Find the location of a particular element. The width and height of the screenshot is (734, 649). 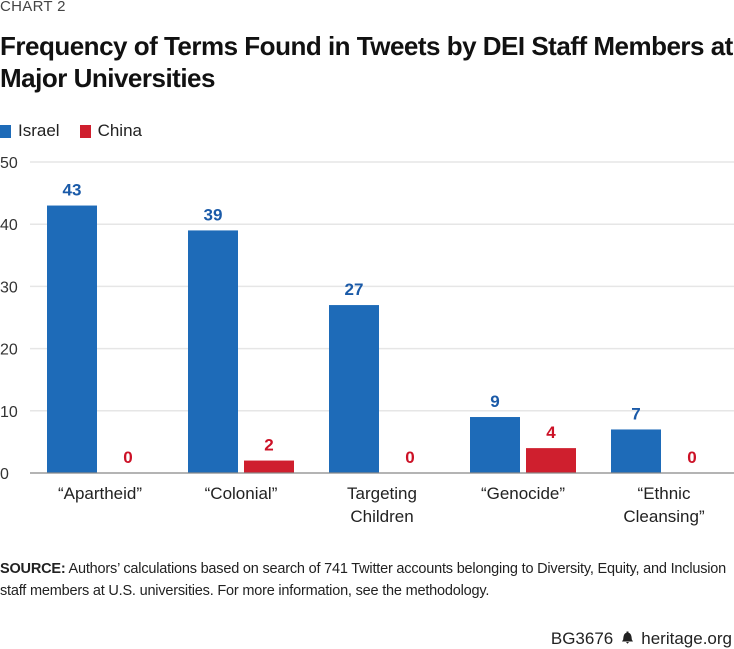

y-tick-label: 20 is located at coordinates (9, 350).